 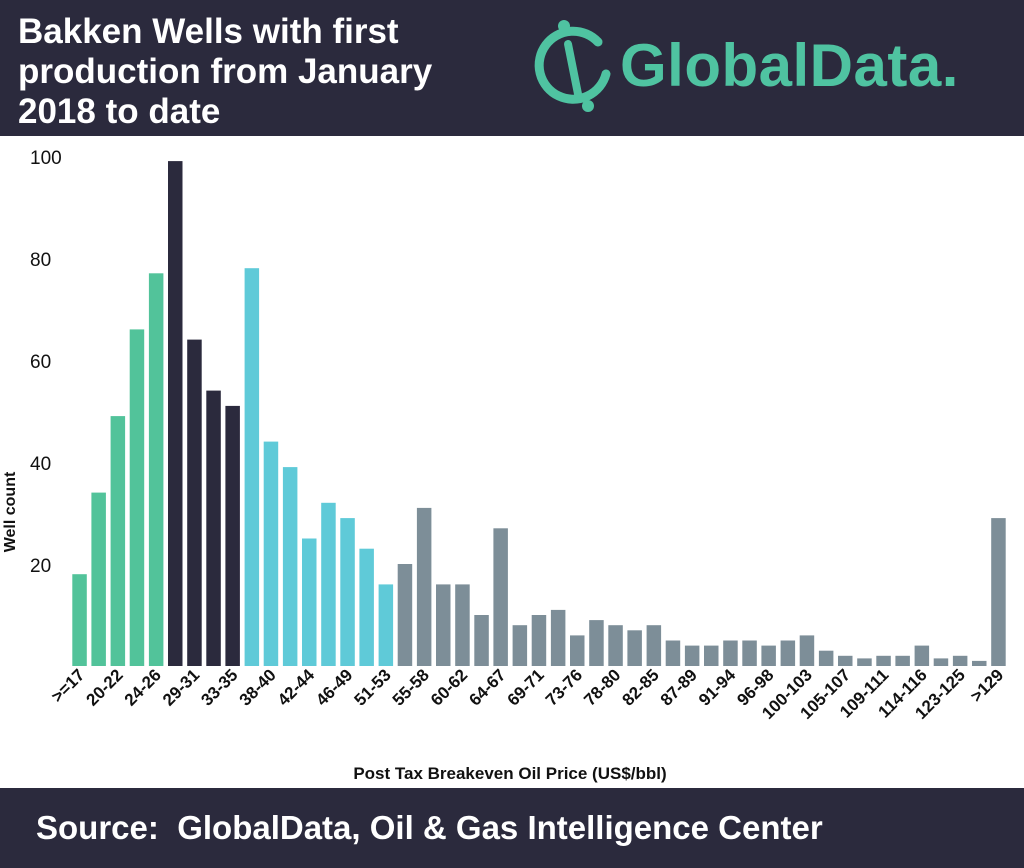 What do you see at coordinates (987, 685) in the screenshot?
I see `x-tick-label: >129` at bounding box center [987, 685].